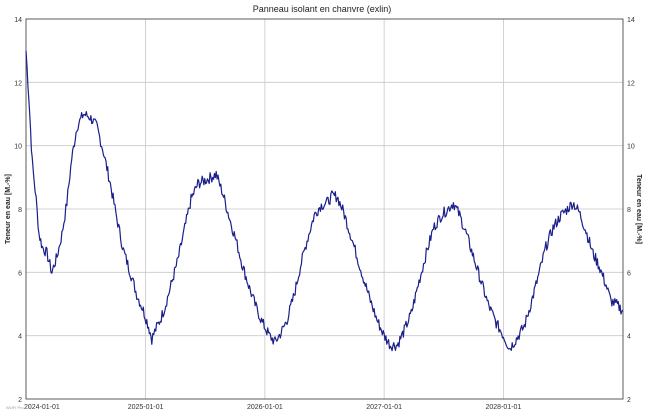 Image resolution: width=645 pixels, height=415 pixels. What do you see at coordinates (18, 20) in the screenshot?
I see `y-tick-label-left: 14` at bounding box center [18, 20].